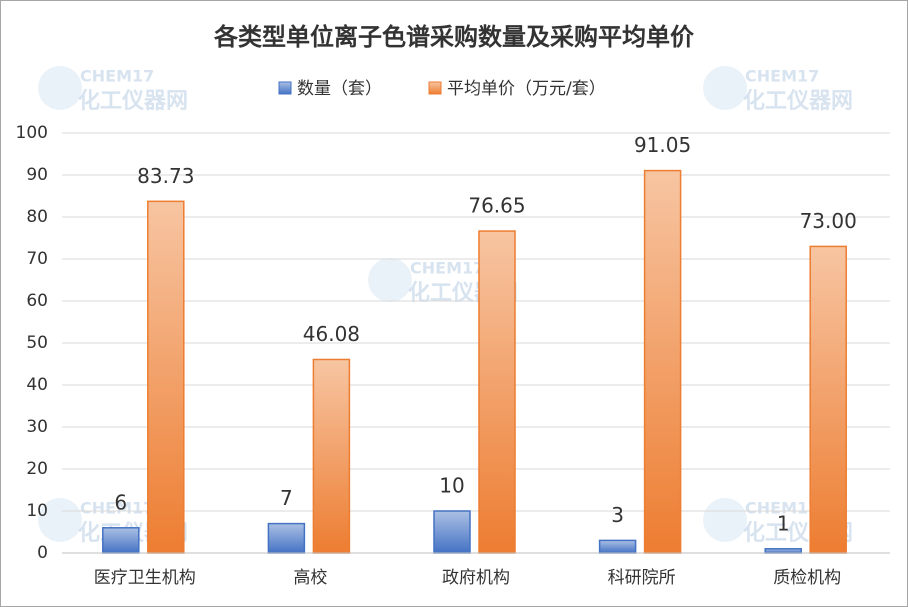 This screenshot has height=607, width=908. Describe the element at coordinates (642, 578) in the screenshot. I see `x-tick-label: 科研院所` at that location.